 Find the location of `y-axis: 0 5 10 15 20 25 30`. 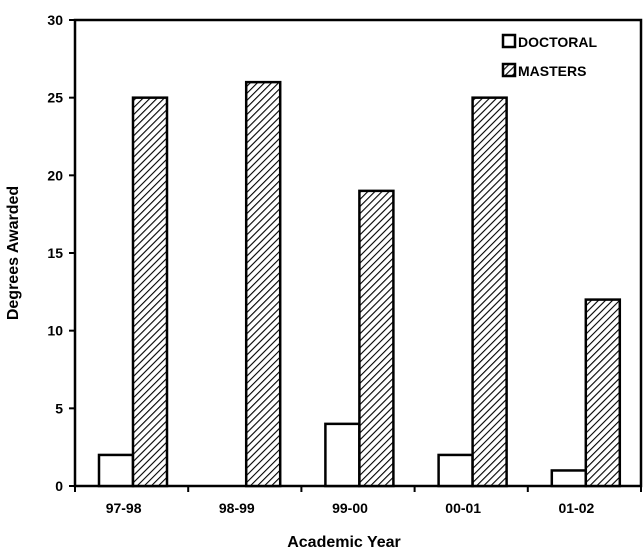

y-axis: 0 5 10 15 20 25 30 is located at coordinates (61, 253).